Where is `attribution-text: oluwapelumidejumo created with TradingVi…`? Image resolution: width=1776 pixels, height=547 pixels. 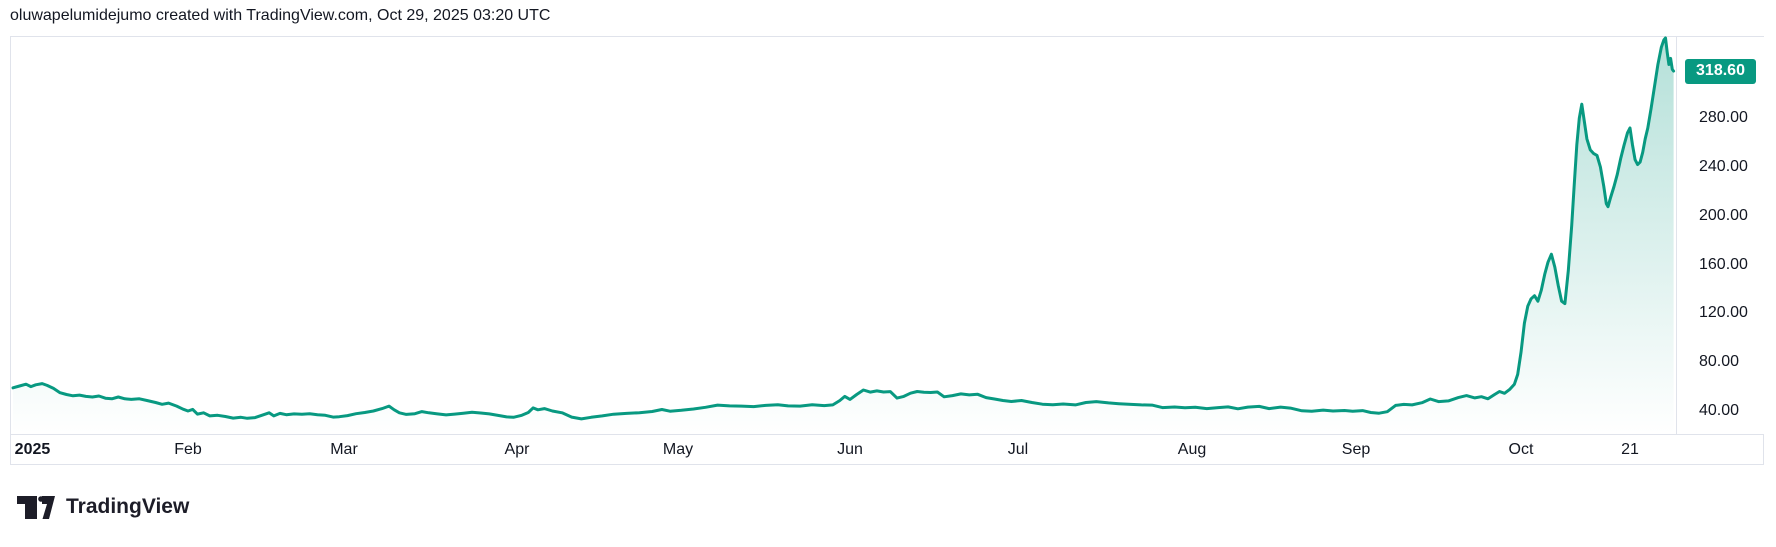
attribution-text: oluwapelumidejumo created with TradingVi… is located at coordinates (280, 15).